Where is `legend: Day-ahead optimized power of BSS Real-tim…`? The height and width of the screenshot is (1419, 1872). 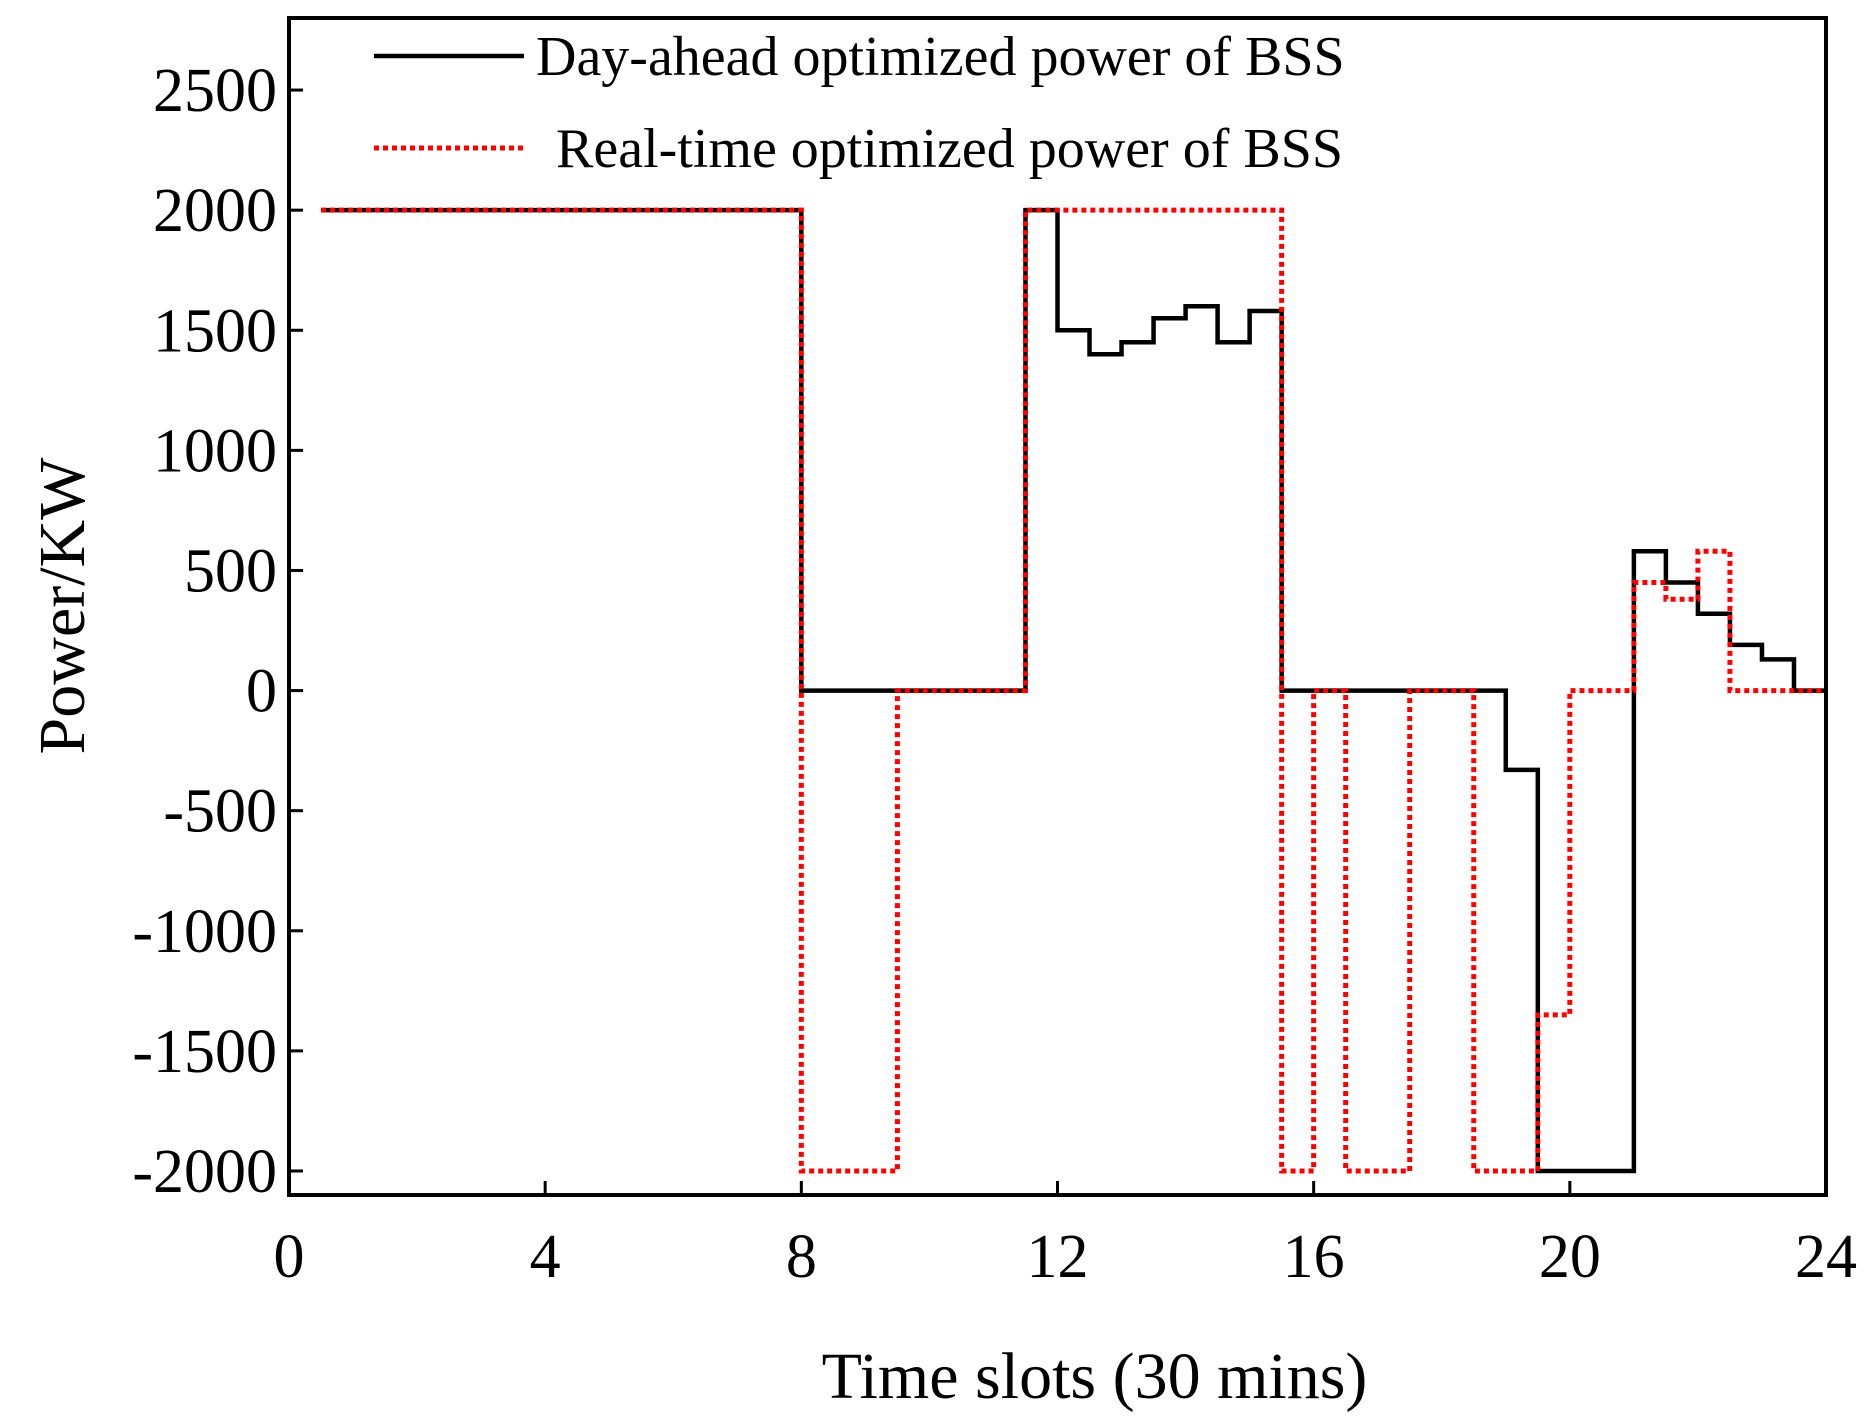
legend: Day-ahead optimized power of BSS Real-tim… is located at coordinates (859, 103).